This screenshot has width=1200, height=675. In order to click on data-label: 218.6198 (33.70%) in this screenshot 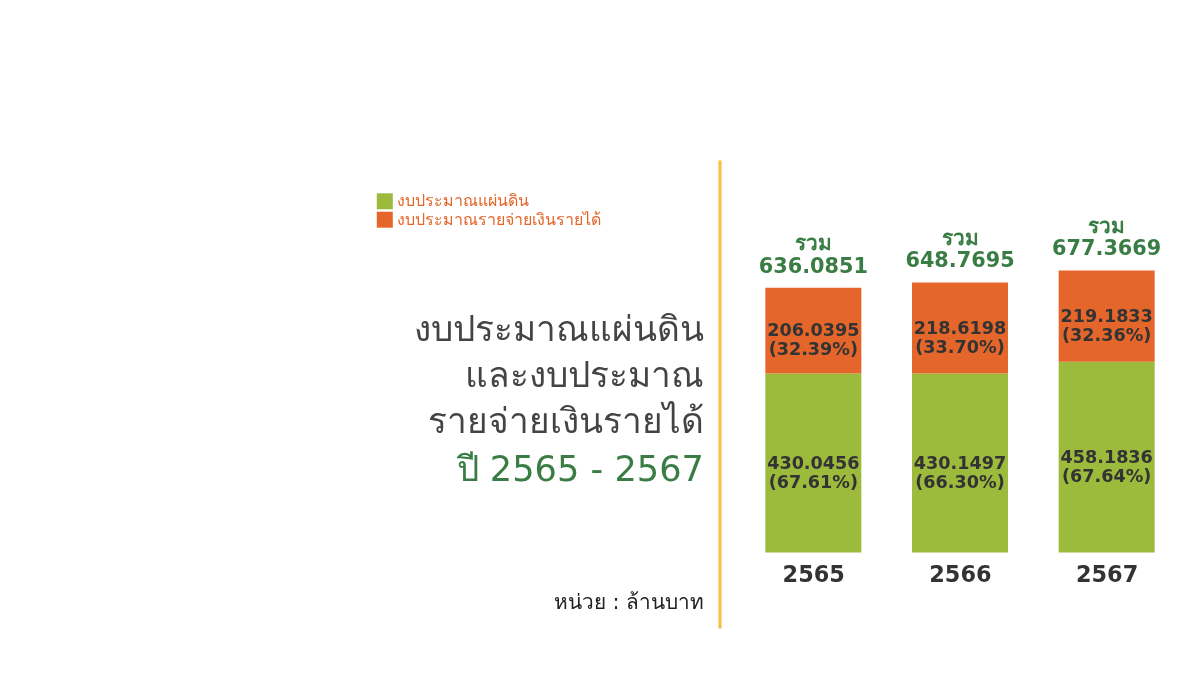, I will do `click(960, 337)`.